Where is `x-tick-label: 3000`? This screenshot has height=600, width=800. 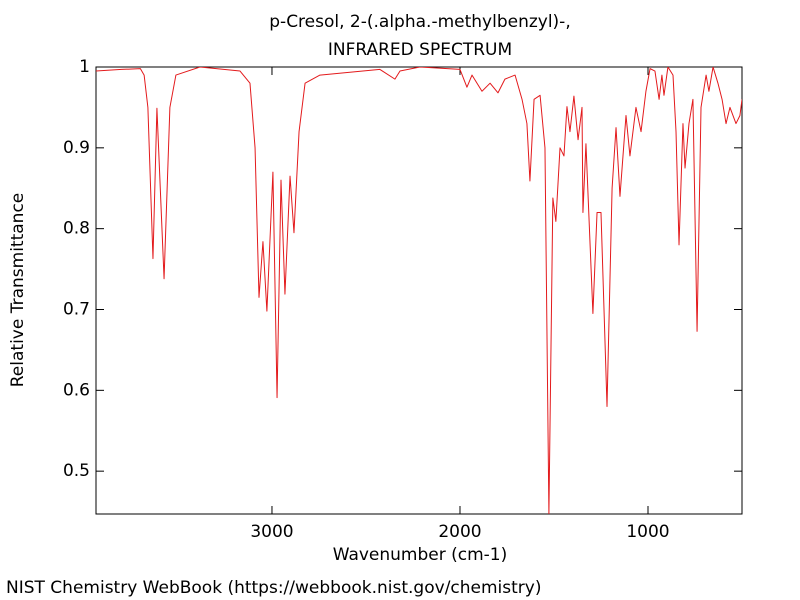
x-tick-label: 3000 is located at coordinates (271, 532).